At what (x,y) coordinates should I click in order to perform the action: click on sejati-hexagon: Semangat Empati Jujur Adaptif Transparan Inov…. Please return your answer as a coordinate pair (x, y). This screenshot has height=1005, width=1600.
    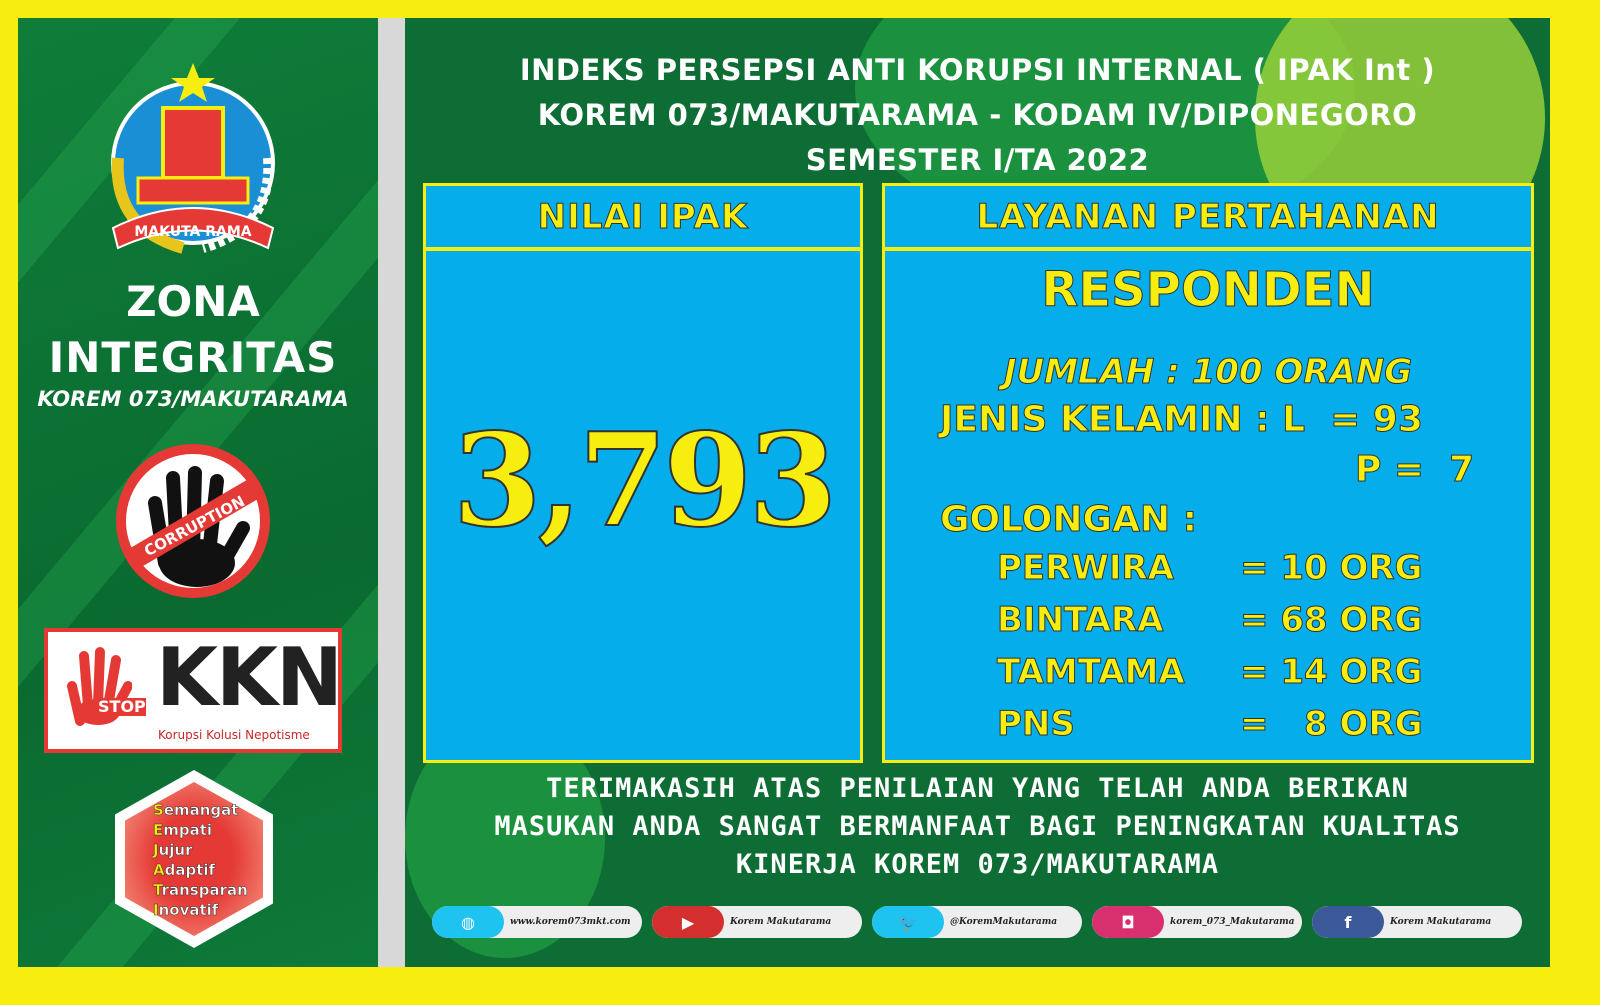
    Looking at the image, I should click on (194, 859).